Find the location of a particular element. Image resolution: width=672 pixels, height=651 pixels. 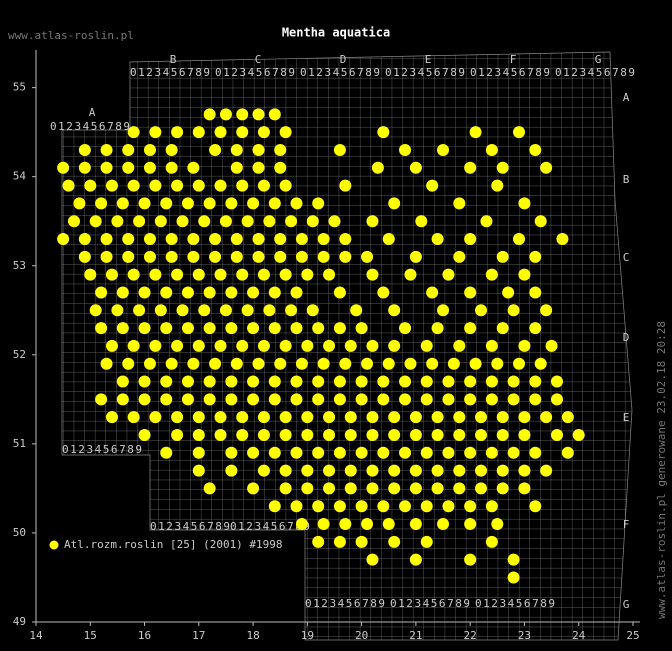

grid-letter: D is located at coordinates (626, 337).